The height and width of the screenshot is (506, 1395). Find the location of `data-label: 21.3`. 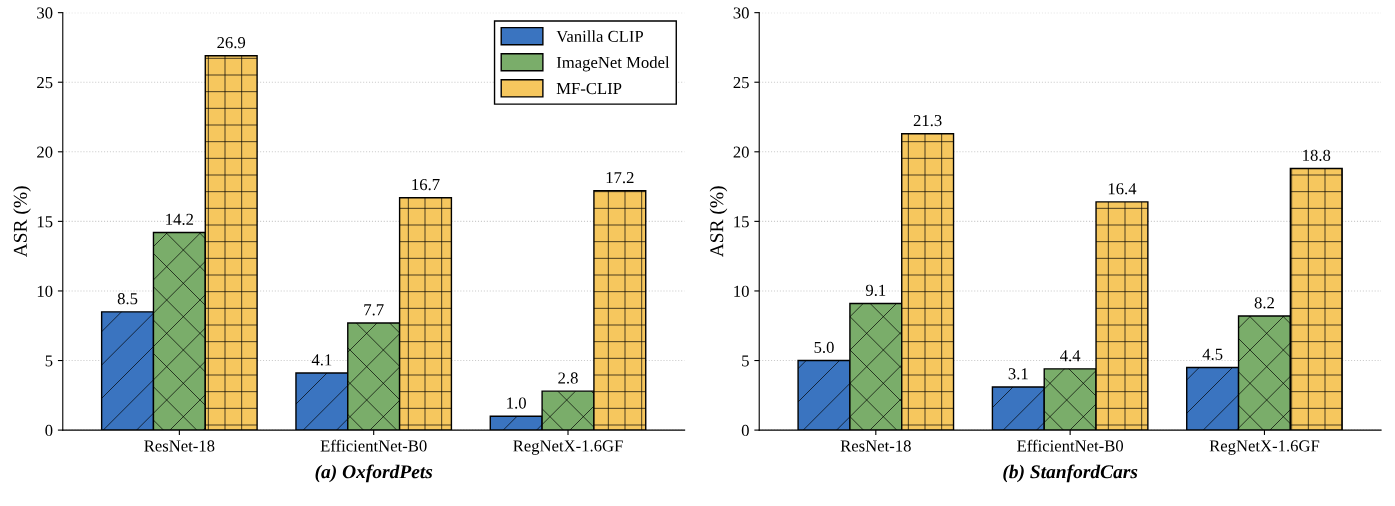

data-label: 21.3 is located at coordinates (927, 120).